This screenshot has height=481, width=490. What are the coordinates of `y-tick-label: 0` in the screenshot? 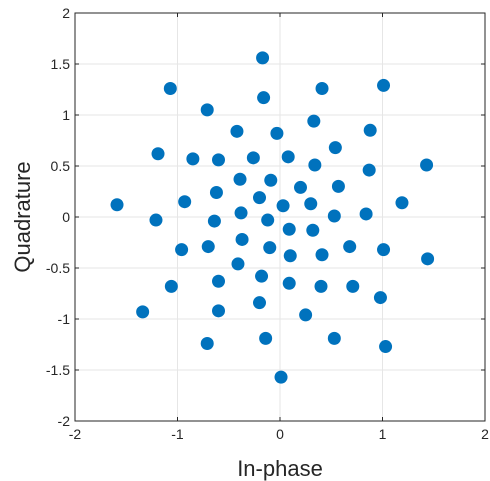 It's located at (66, 217).